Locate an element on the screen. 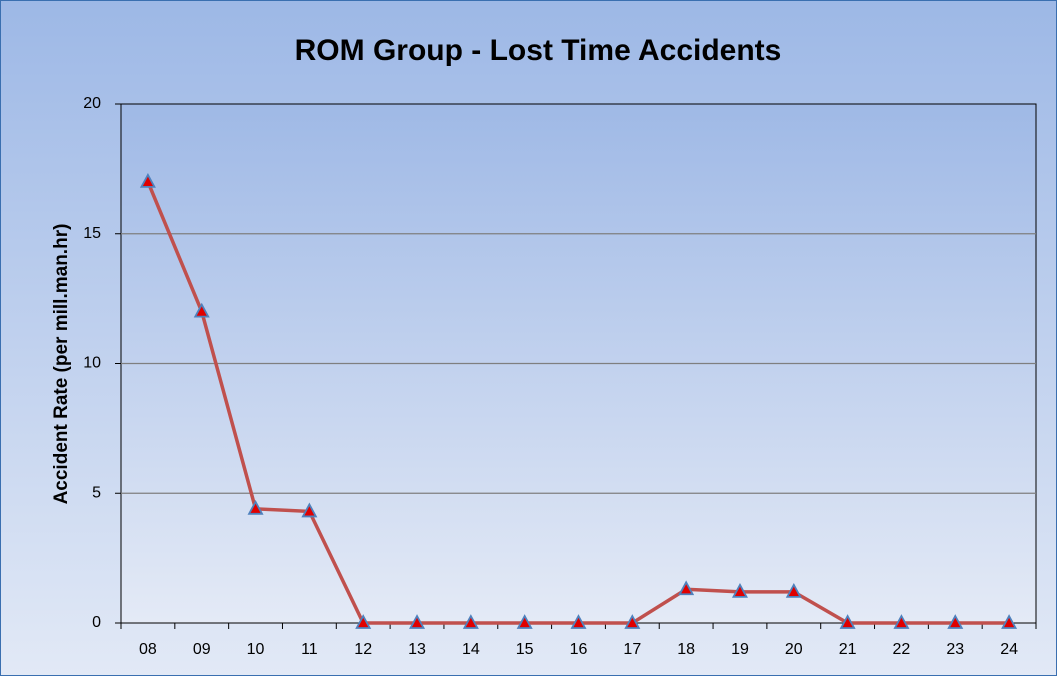 The width and height of the screenshot is (1057, 676). y-tick-label: 20 is located at coordinates (92, 103).